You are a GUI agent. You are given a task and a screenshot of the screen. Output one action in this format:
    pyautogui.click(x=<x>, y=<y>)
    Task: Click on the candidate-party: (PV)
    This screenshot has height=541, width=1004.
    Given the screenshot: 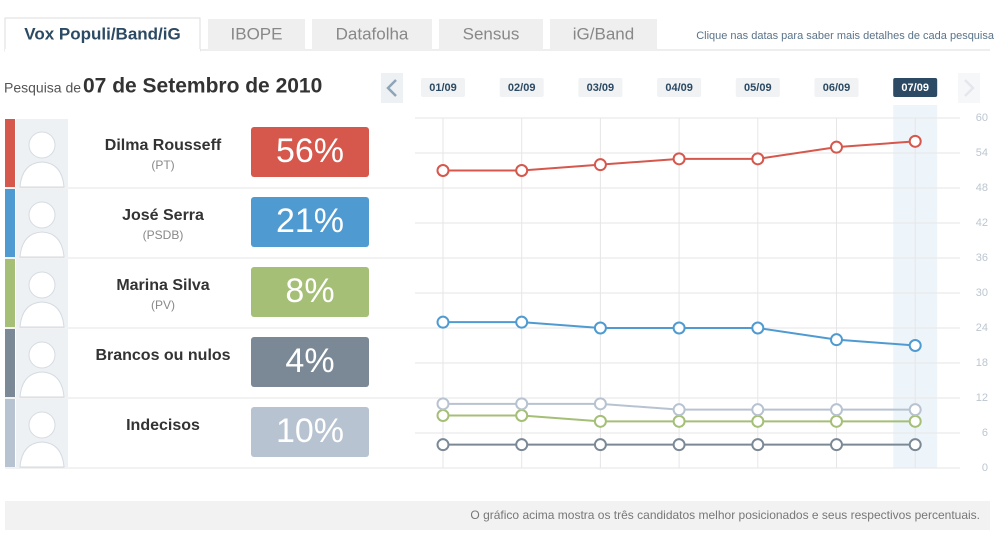 What is the action you would take?
    pyautogui.click(x=163, y=305)
    